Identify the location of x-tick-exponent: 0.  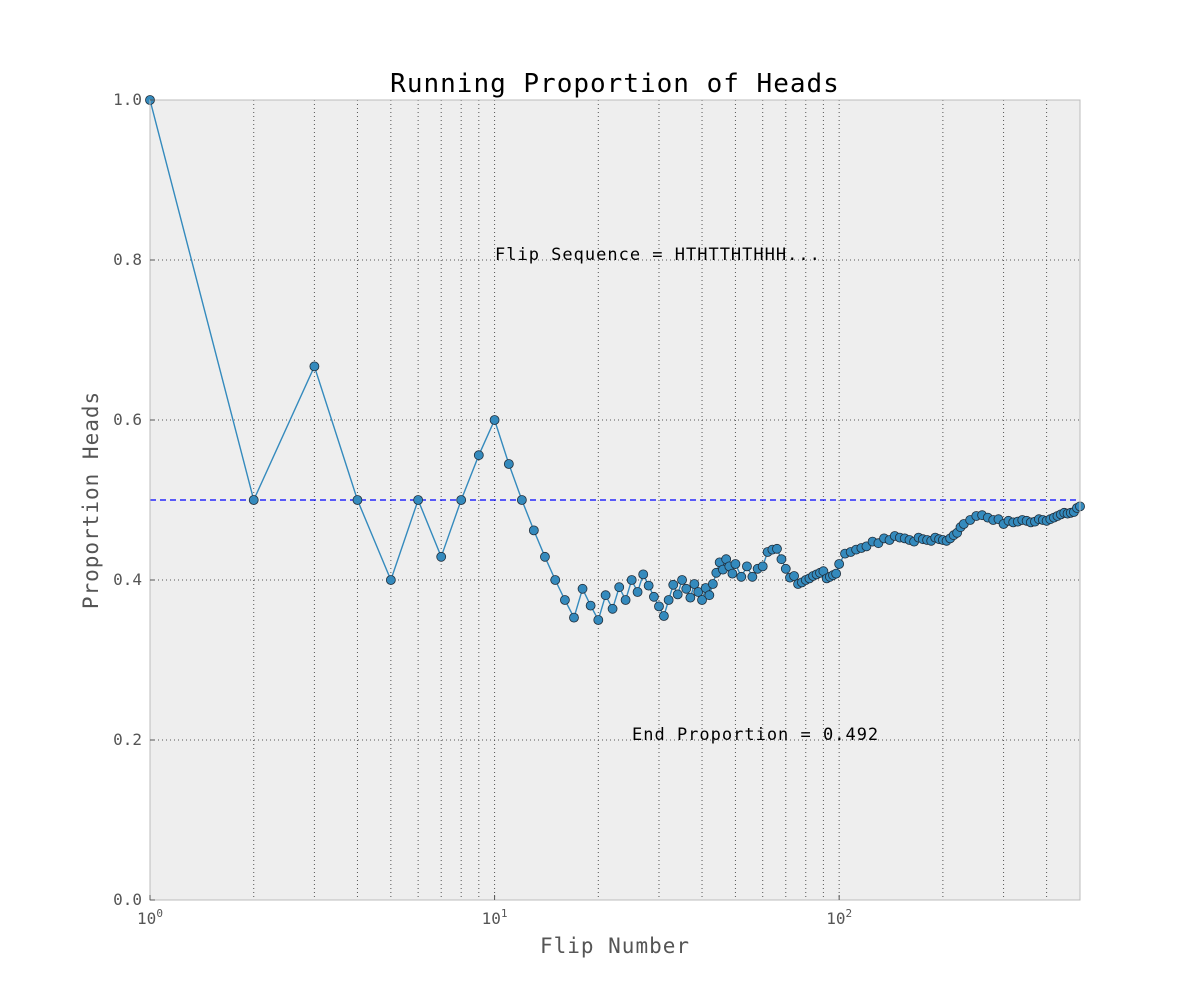
(159, 913).